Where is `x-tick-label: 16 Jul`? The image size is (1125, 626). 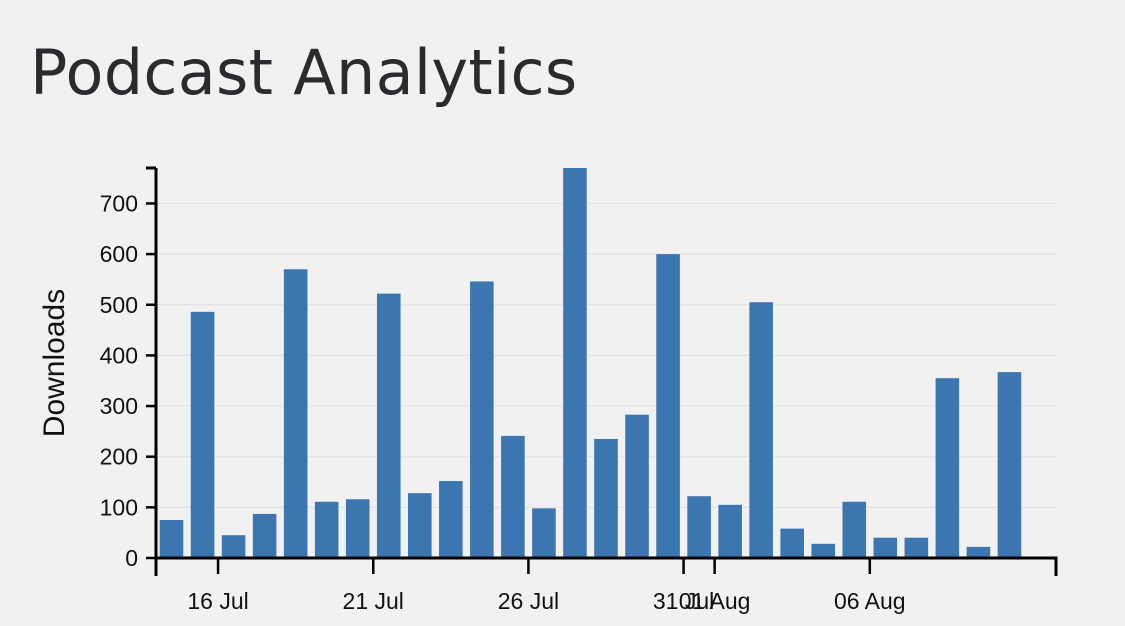 x-tick-label: 16 Jul is located at coordinates (217, 601).